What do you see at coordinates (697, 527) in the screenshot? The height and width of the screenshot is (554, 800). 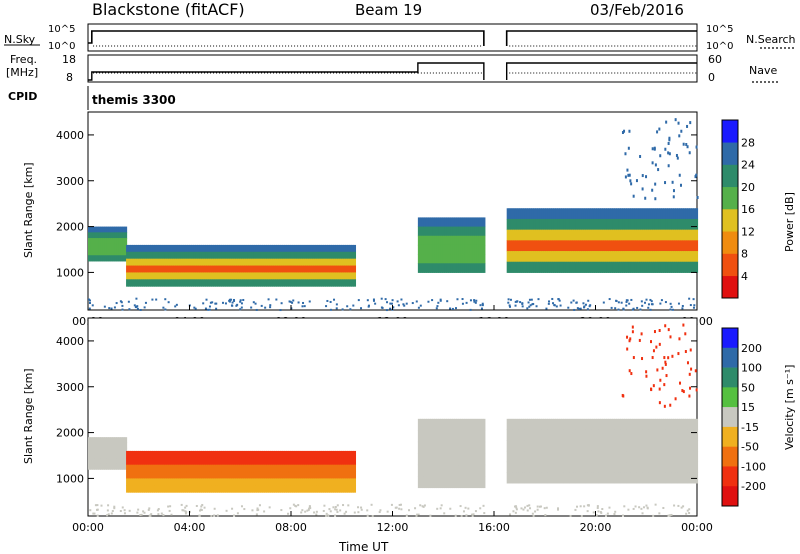 I see `x-tick-label: 00:00` at bounding box center [697, 527].